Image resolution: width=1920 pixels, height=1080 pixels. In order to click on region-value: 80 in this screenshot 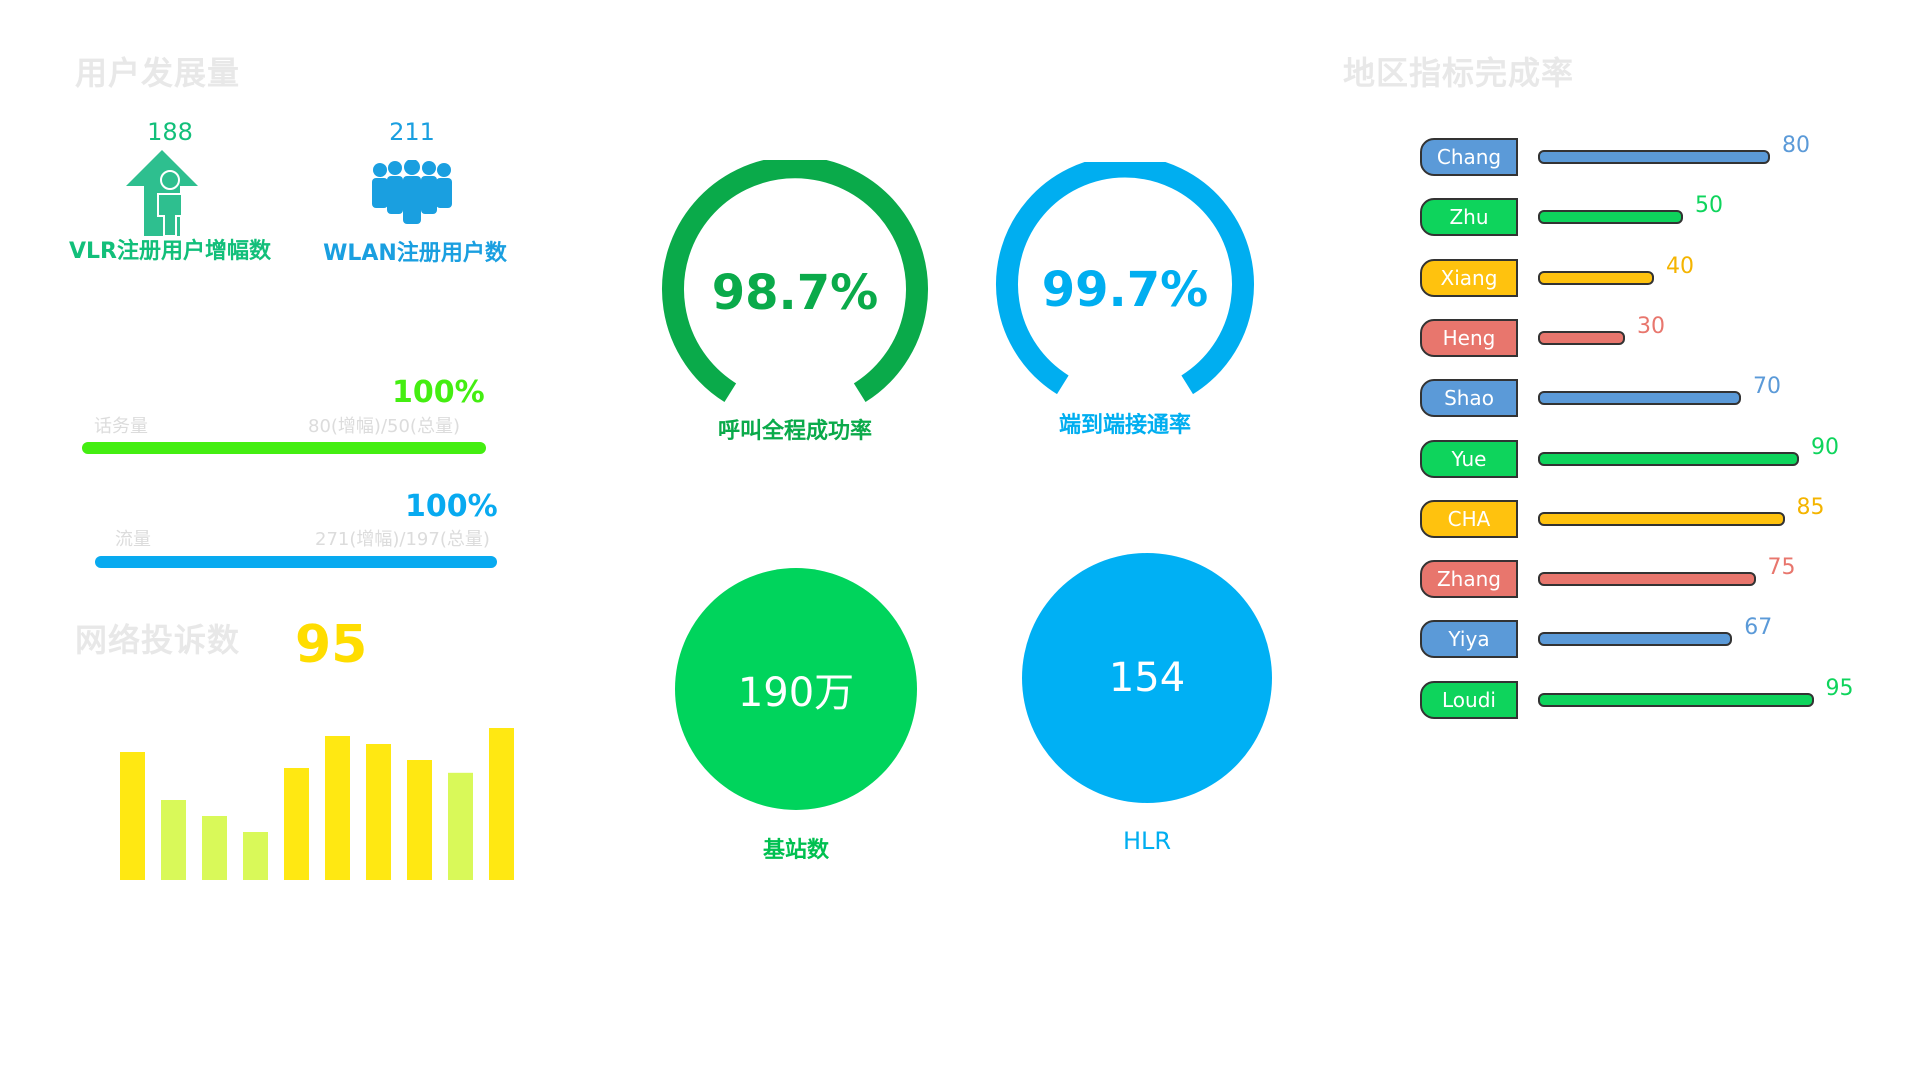, I will do `click(1796, 145)`.